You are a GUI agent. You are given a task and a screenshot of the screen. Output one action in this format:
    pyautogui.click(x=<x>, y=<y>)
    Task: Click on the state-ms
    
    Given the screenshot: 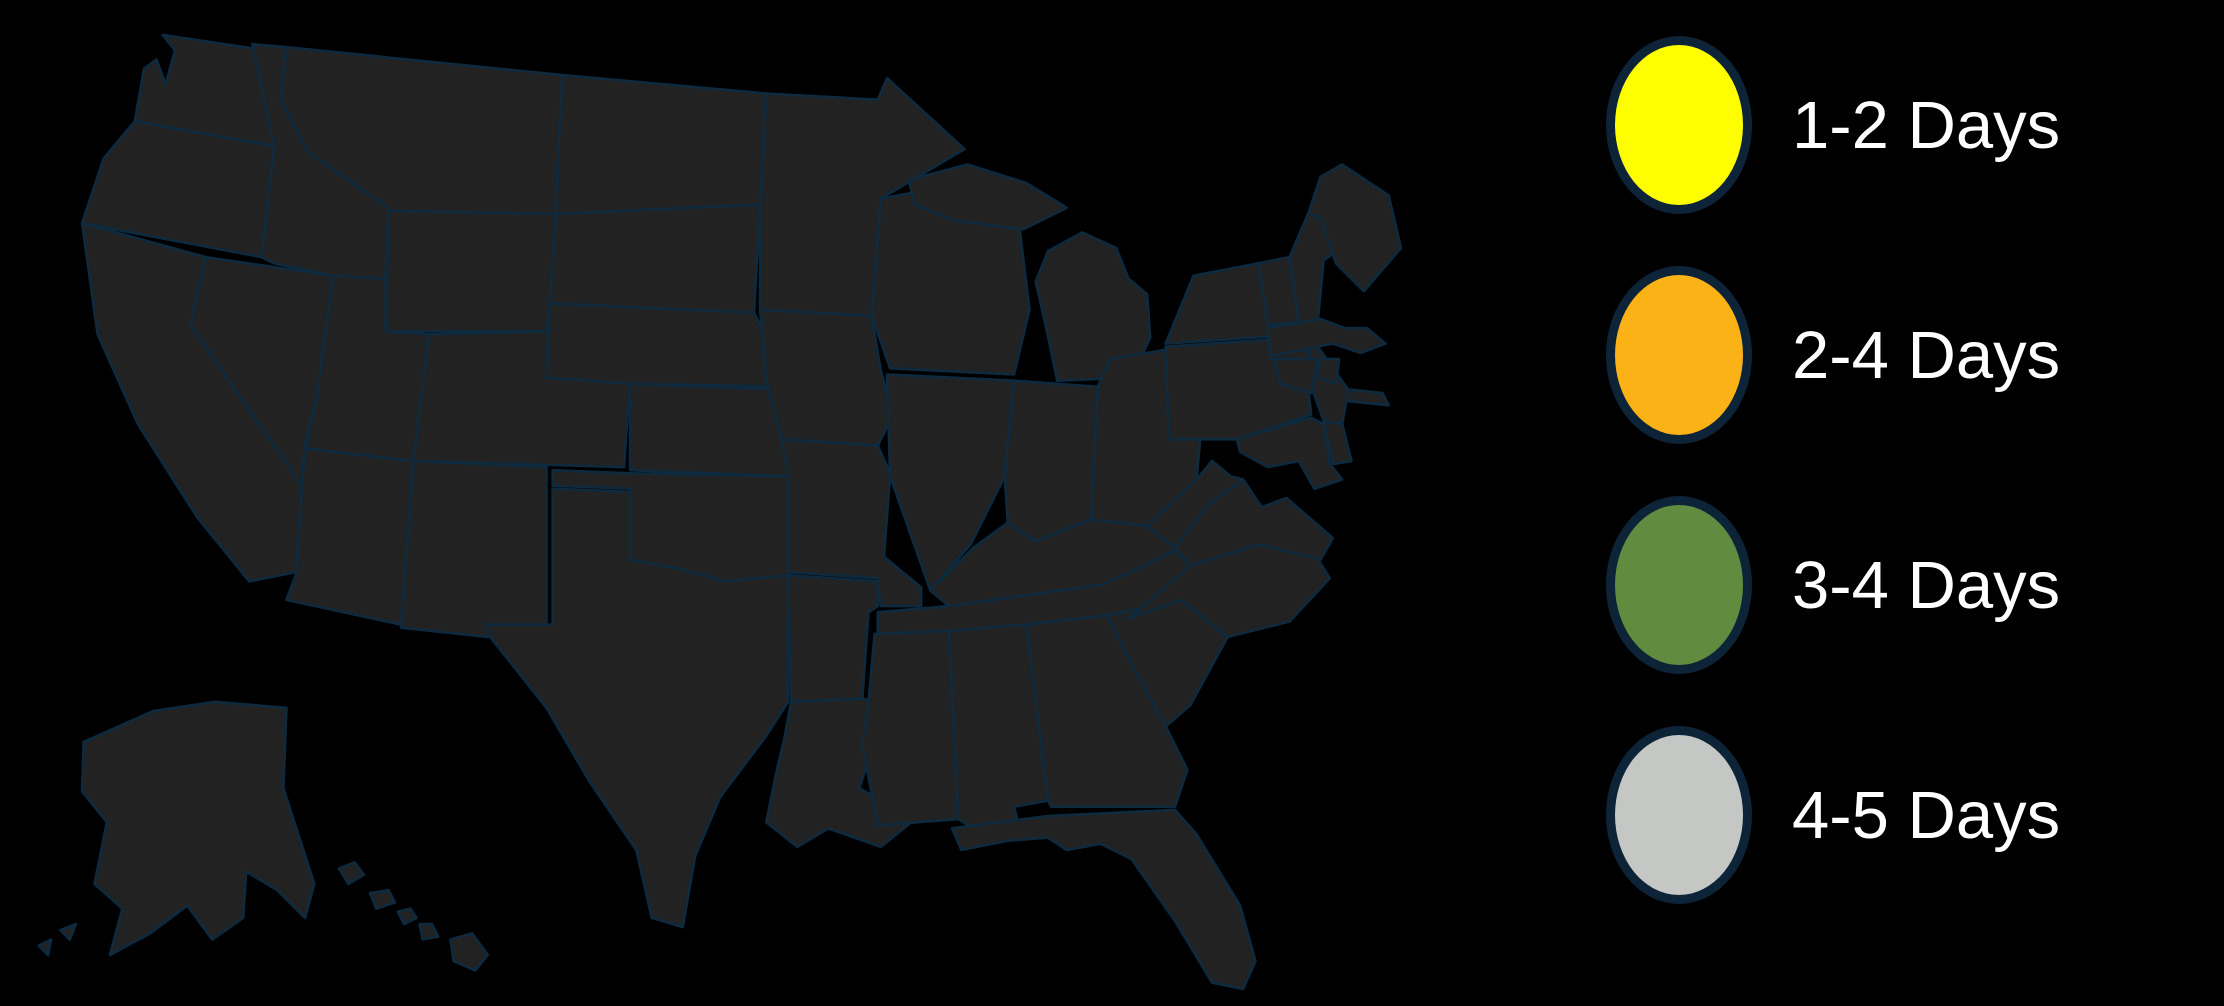 What is the action you would take?
    pyautogui.click(x=910, y=728)
    